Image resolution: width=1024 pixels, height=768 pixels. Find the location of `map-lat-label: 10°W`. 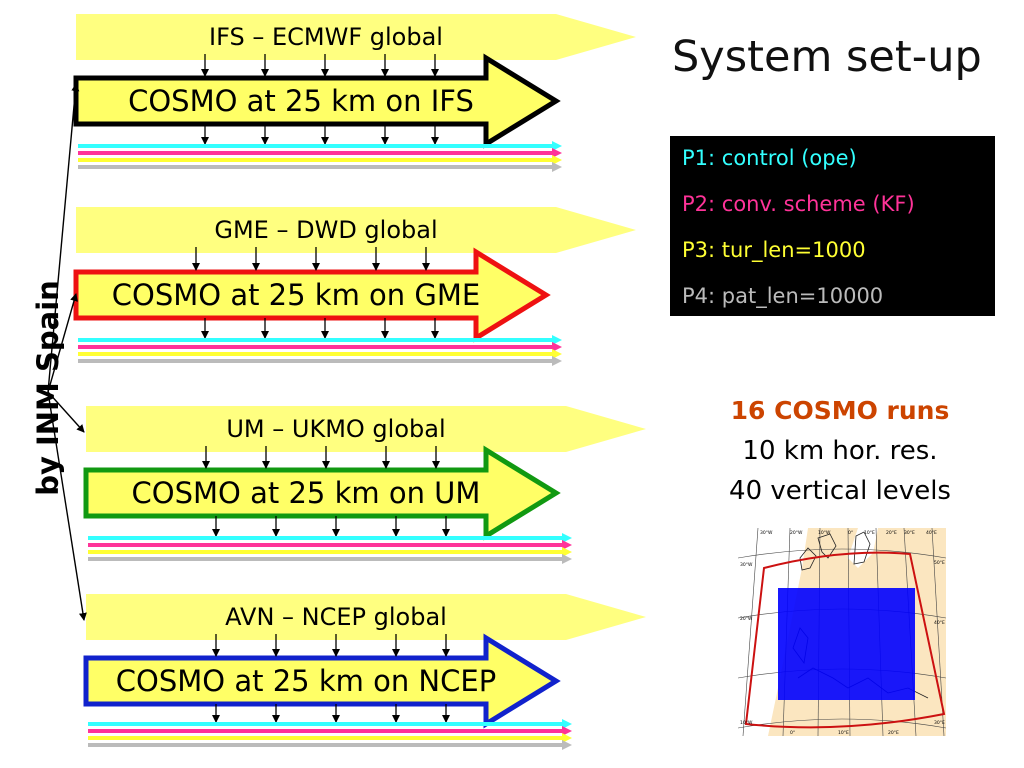

map-lat-label: 10°W is located at coordinates (746, 723).